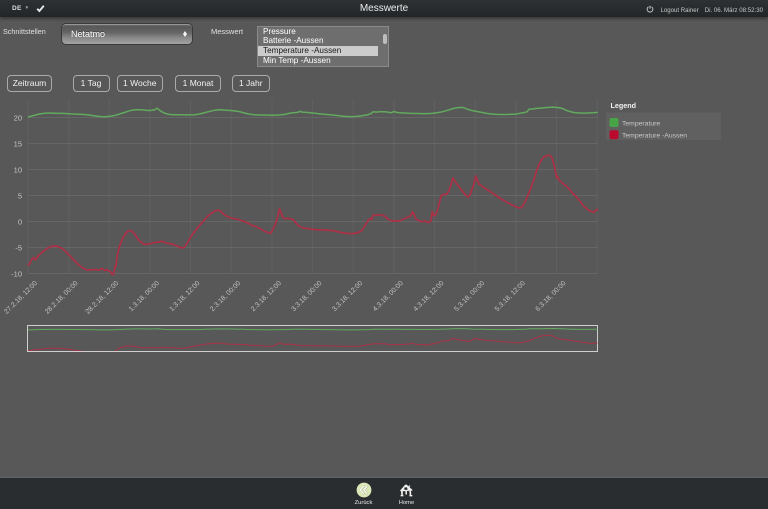  What do you see at coordinates (185, 296) in the screenshot?
I see `svg-text: 1.3.18, 12:00` at bounding box center [185, 296].